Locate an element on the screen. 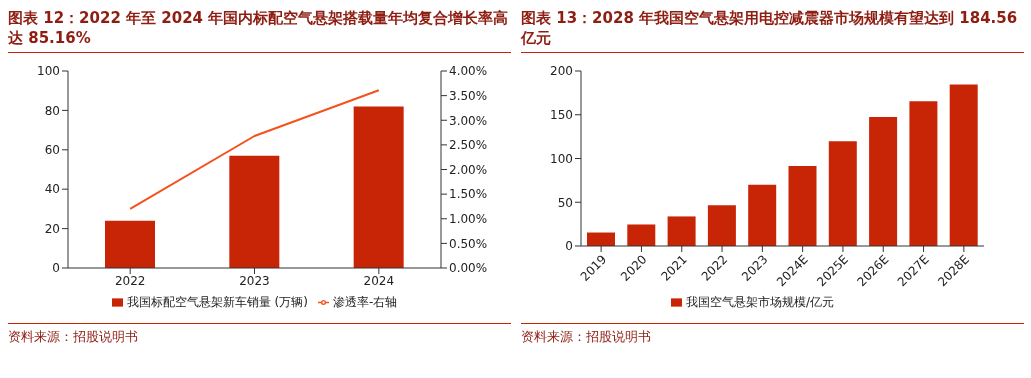 The image size is (1031, 378). y2-tick-label: 1.50% is located at coordinates (468, 194).